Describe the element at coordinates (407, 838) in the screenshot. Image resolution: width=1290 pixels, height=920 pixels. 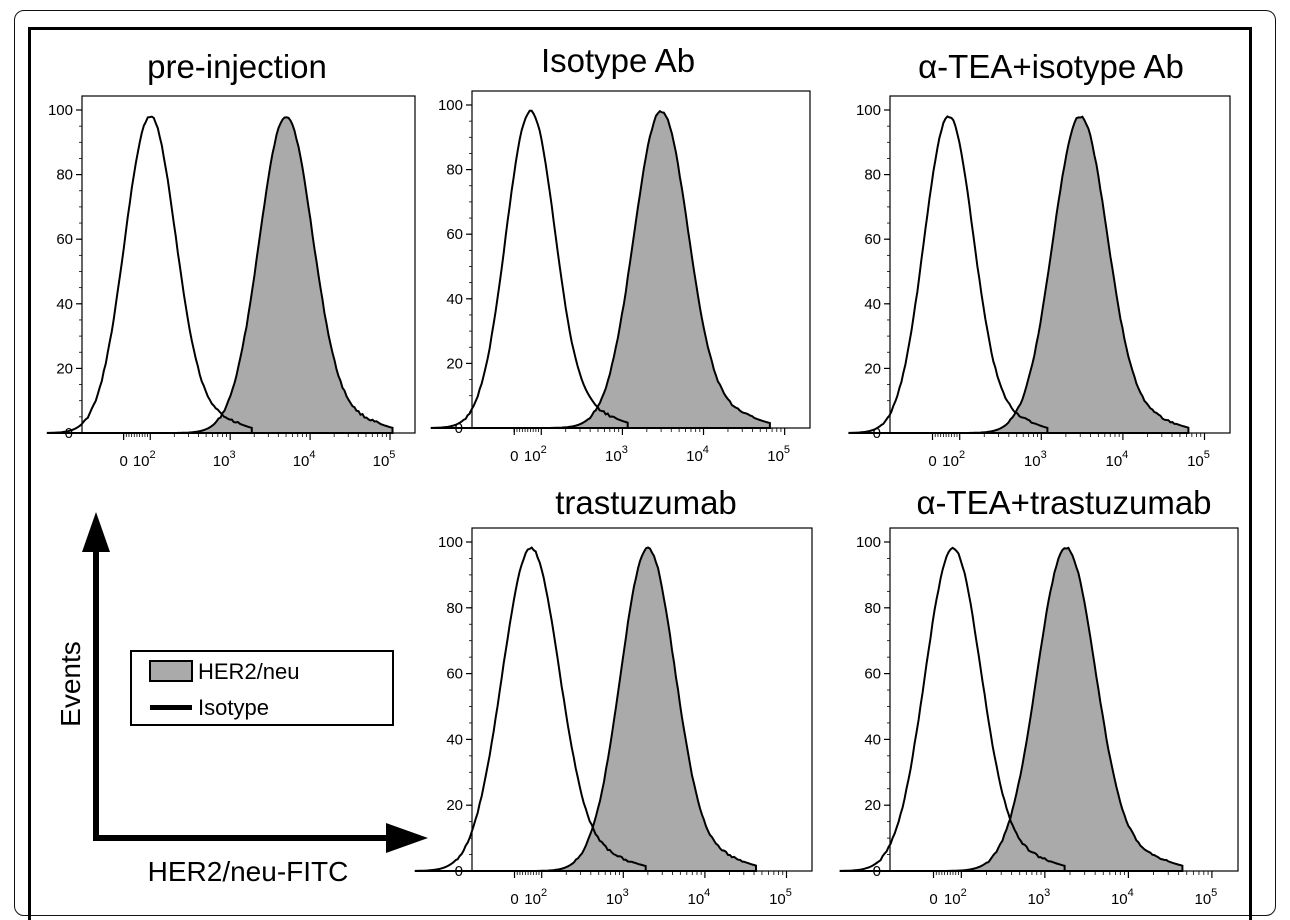
I see `x-key-arrowhead-icon` at that location.